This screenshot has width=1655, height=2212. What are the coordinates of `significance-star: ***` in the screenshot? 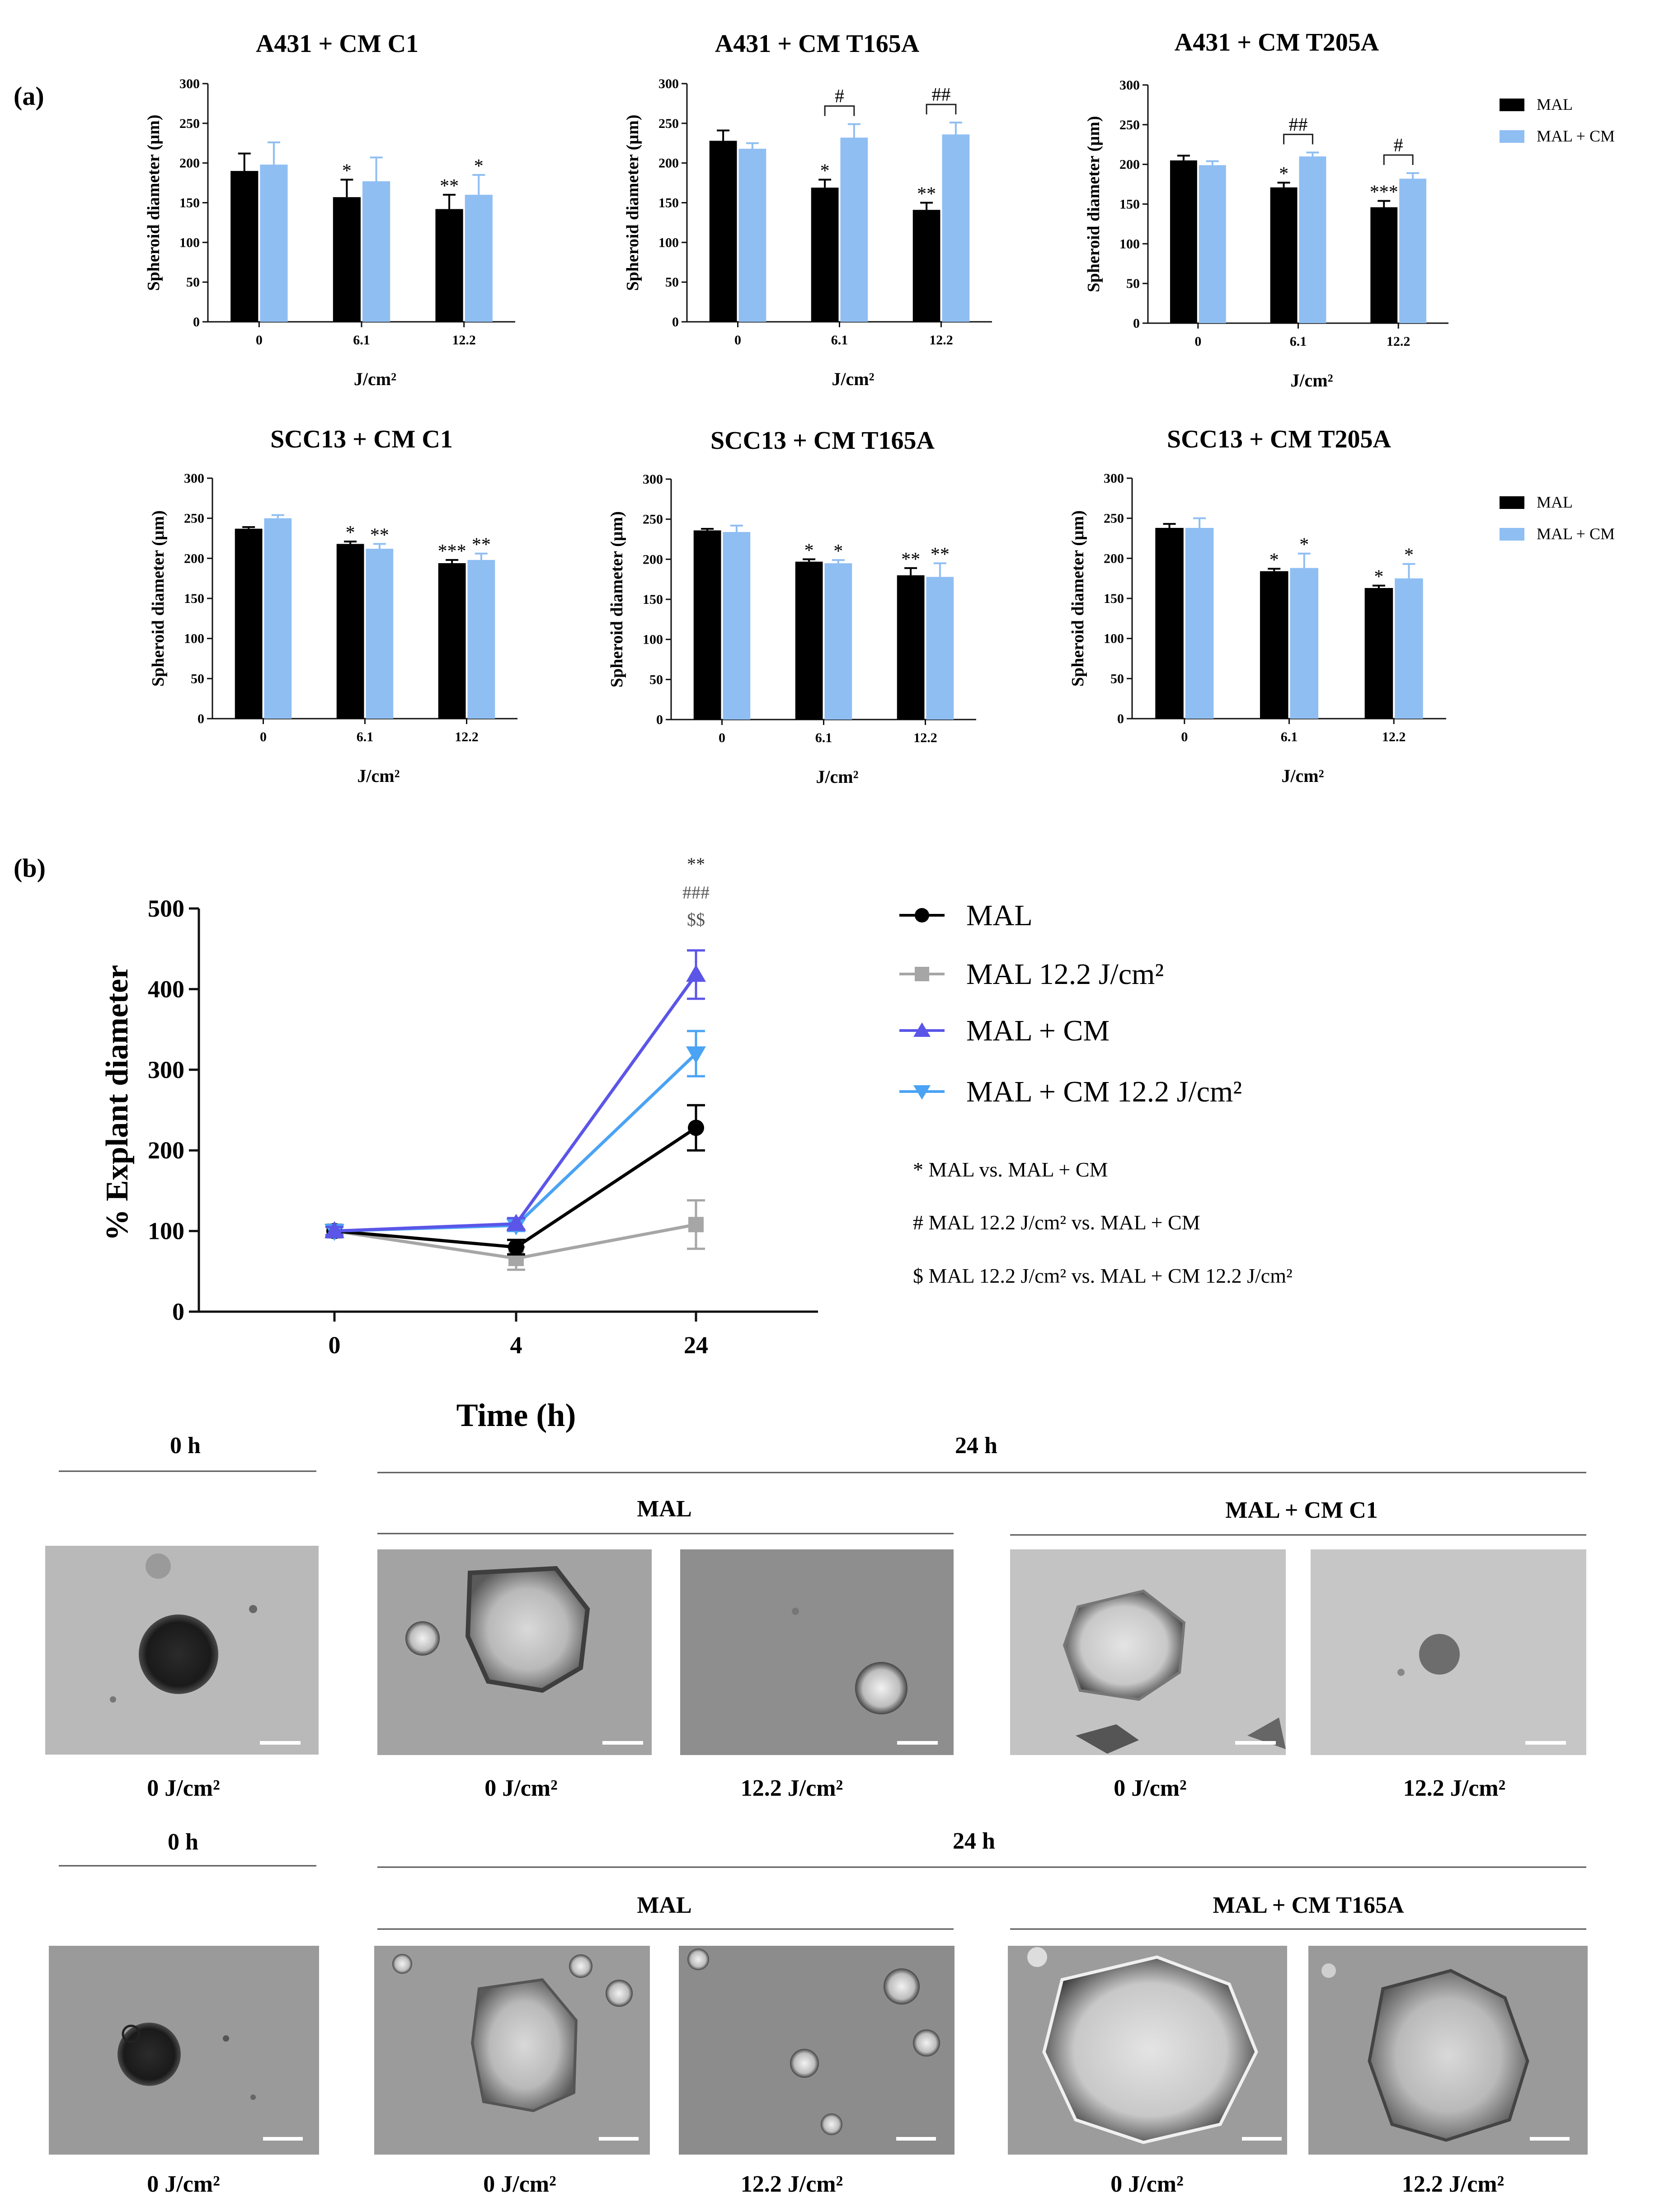 It's located at (1384, 192).